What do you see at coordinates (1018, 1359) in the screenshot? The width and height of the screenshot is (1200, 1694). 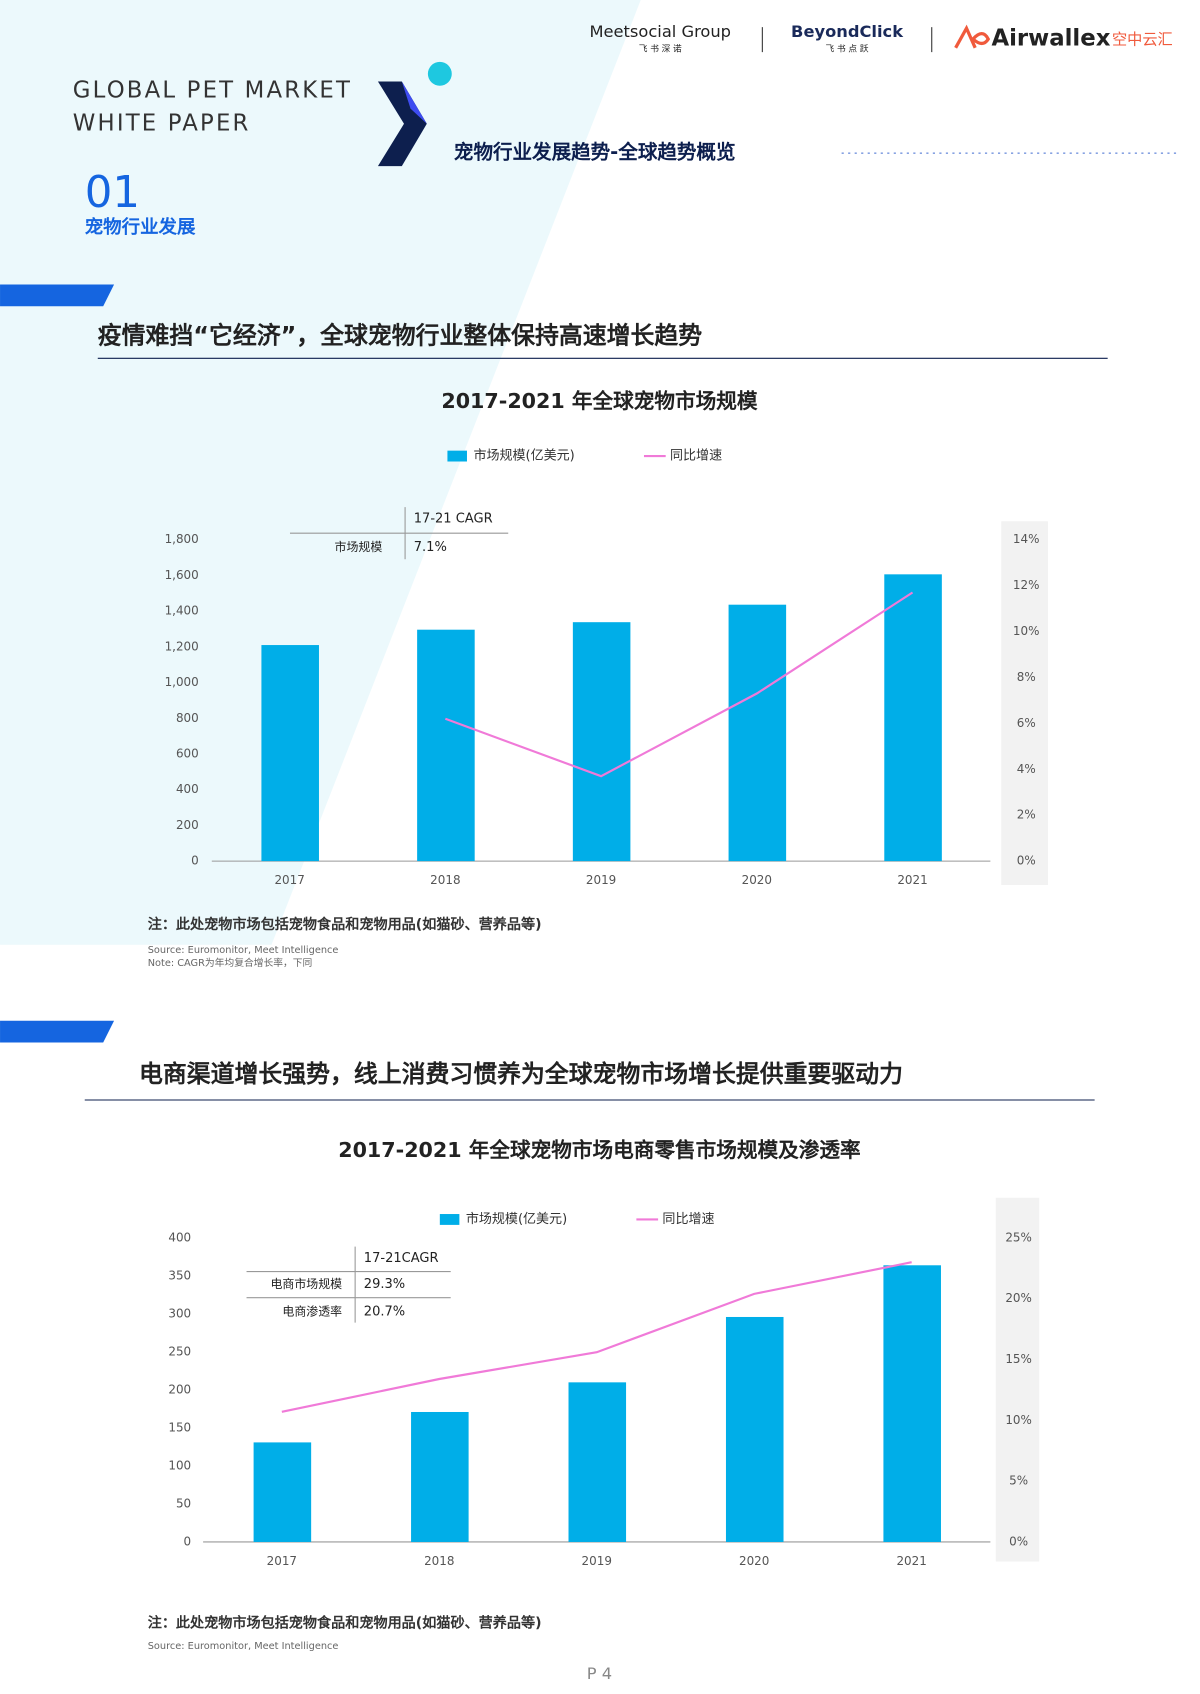 I see `y2-tick-label: 15%` at bounding box center [1018, 1359].